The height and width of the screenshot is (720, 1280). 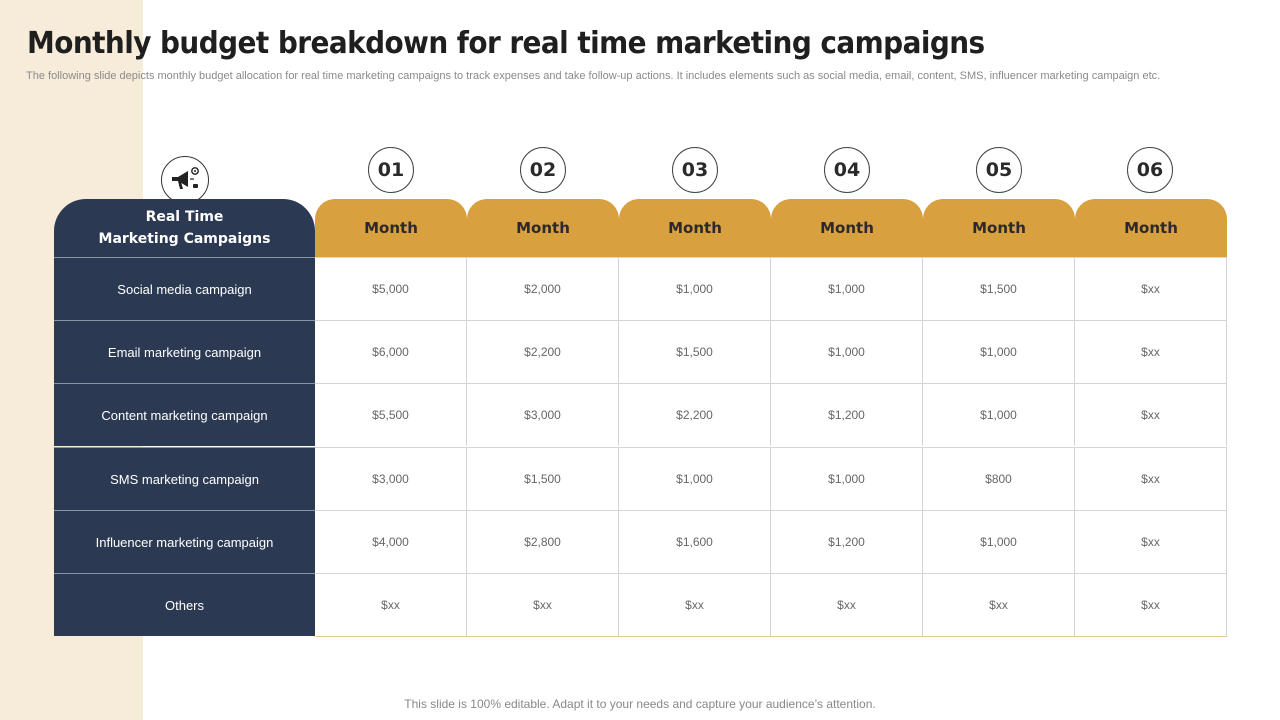 I want to click on budget-cell: $4,000, so click(x=391, y=541).